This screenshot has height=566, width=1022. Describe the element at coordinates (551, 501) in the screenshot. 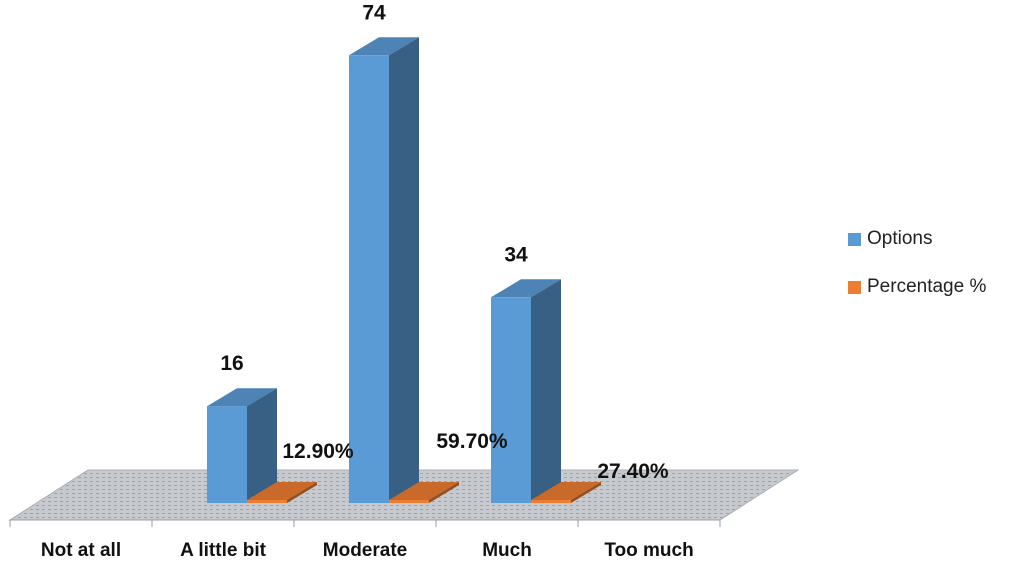

I see `bar-percentage-much-front` at that location.